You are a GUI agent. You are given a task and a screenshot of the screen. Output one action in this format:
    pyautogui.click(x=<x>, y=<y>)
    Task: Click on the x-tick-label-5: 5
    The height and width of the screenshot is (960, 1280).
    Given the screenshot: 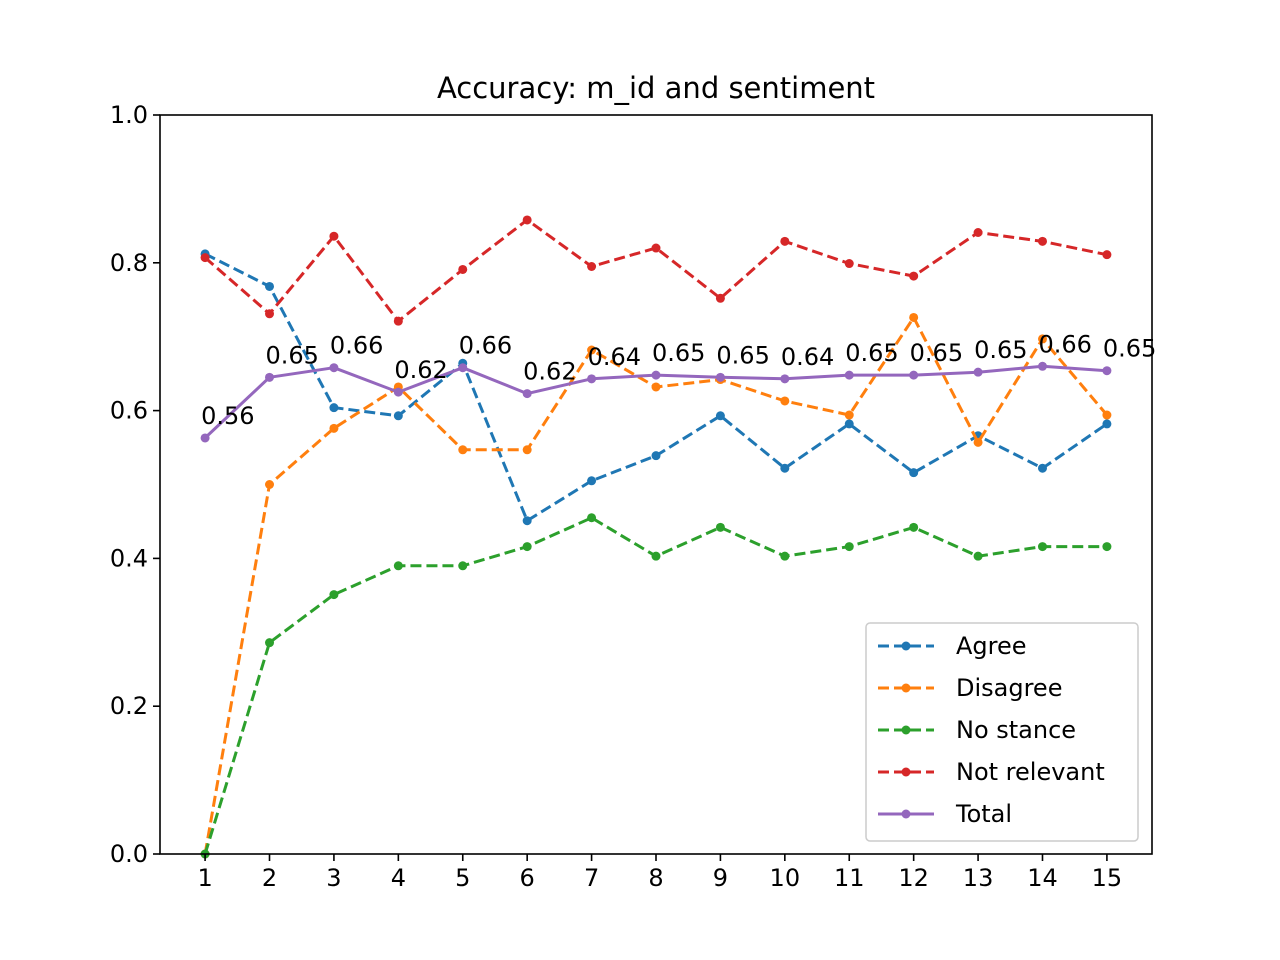 What is the action you would take?
    pyautogui.click(x=462, y=878)
    